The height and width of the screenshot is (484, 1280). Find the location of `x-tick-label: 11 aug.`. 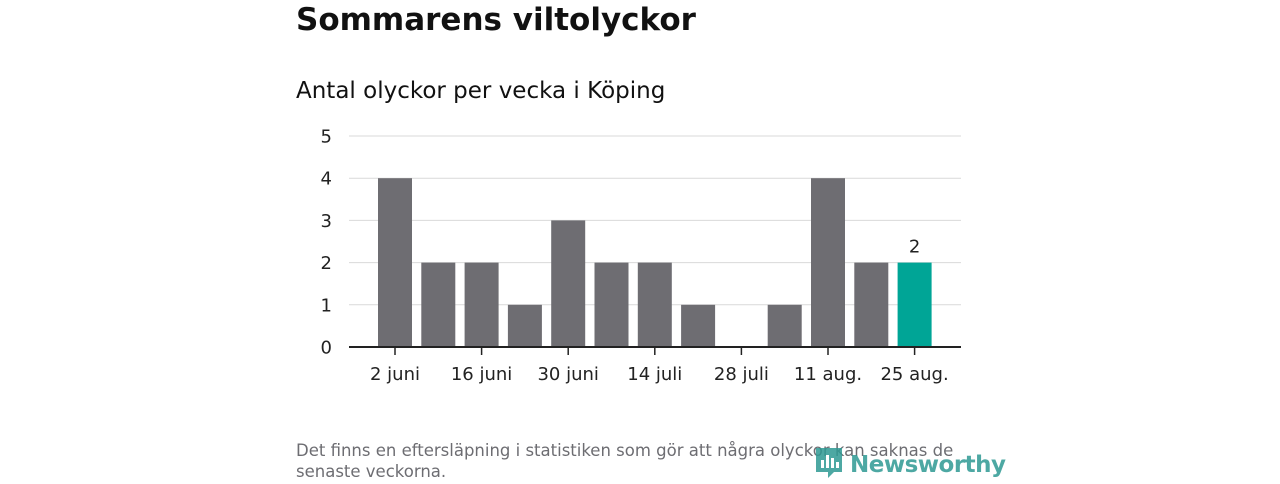

x-tick-label: 11 aug. is located at coordinates (828, 374).